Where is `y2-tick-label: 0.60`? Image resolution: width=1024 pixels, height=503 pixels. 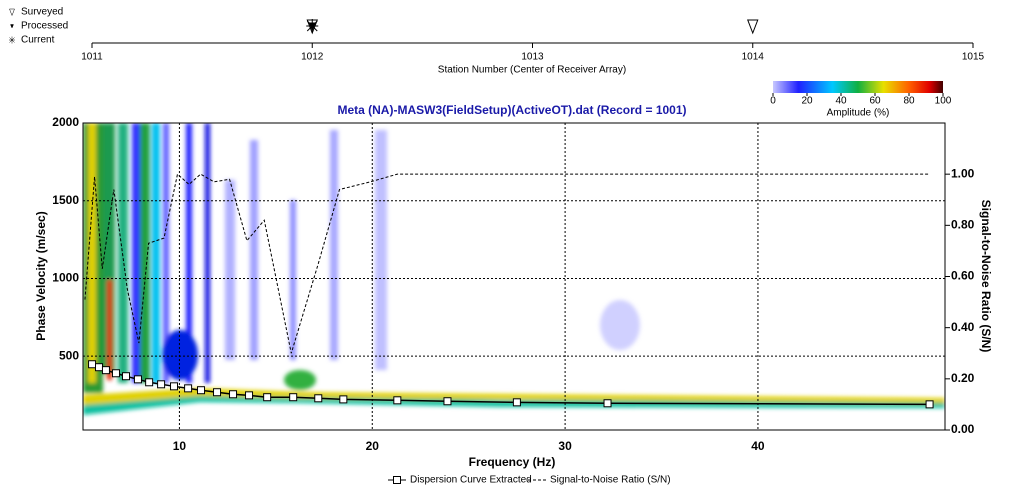 y2-tick-label: 0.60 is located at coordinates (963, 276).